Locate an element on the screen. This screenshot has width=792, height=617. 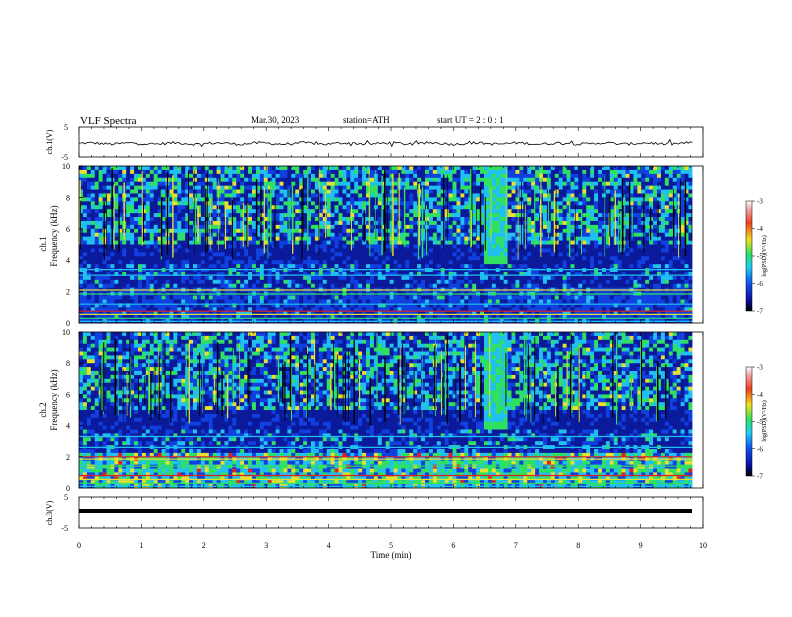
ch2-spec-ytick-label: 8 is located at coordinates (68, 363).